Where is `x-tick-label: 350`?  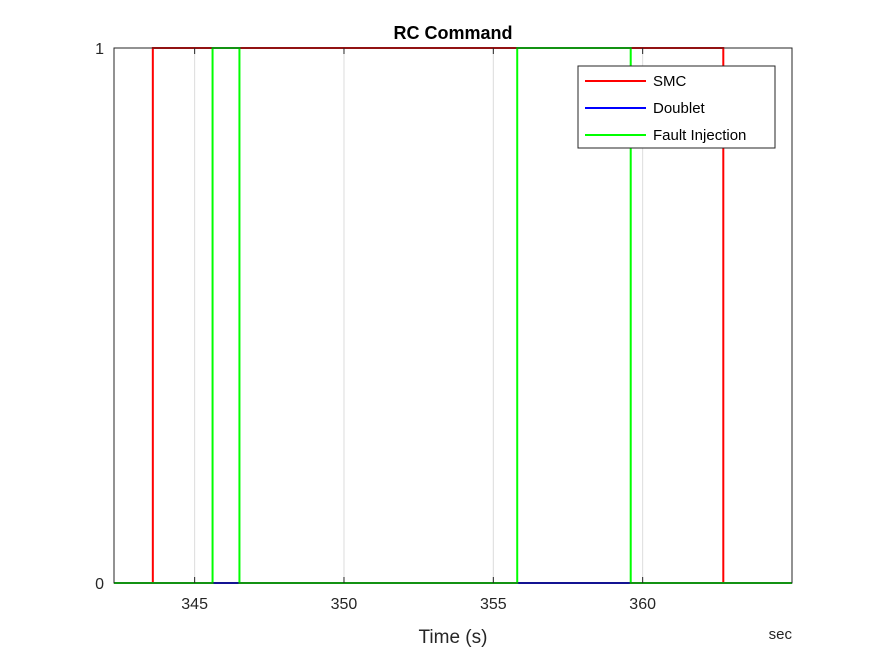 x-tick-label: 350 is located at coordinates (344, 604).